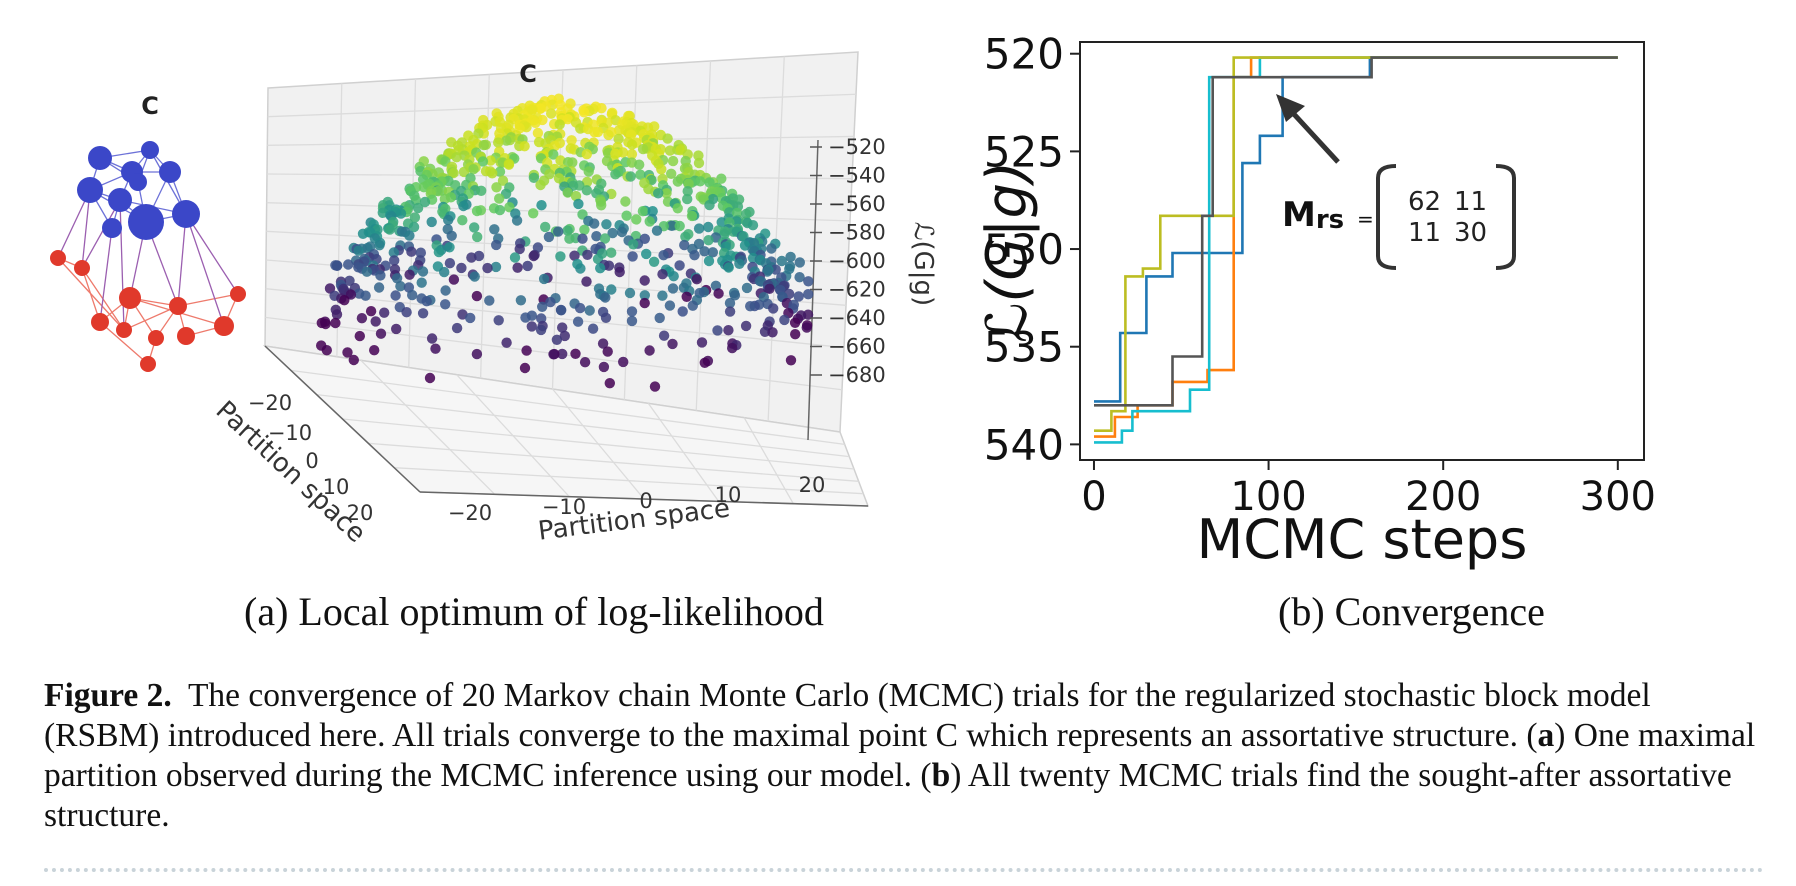  What do you see at coordinates (857, 261) in the screenshot?
I see `z-tick-label: −600` at bounding box center [857, 261].